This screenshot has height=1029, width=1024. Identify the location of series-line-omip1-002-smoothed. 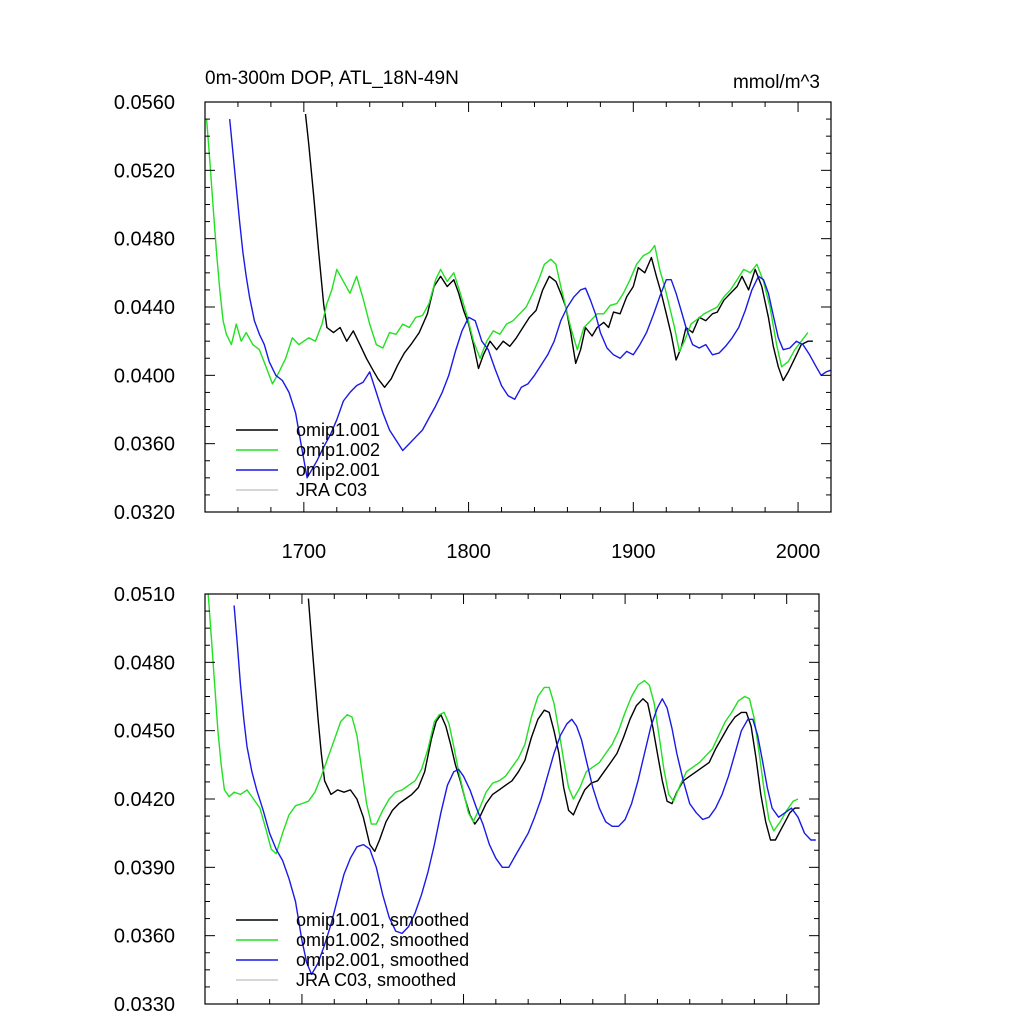
(503, 724).